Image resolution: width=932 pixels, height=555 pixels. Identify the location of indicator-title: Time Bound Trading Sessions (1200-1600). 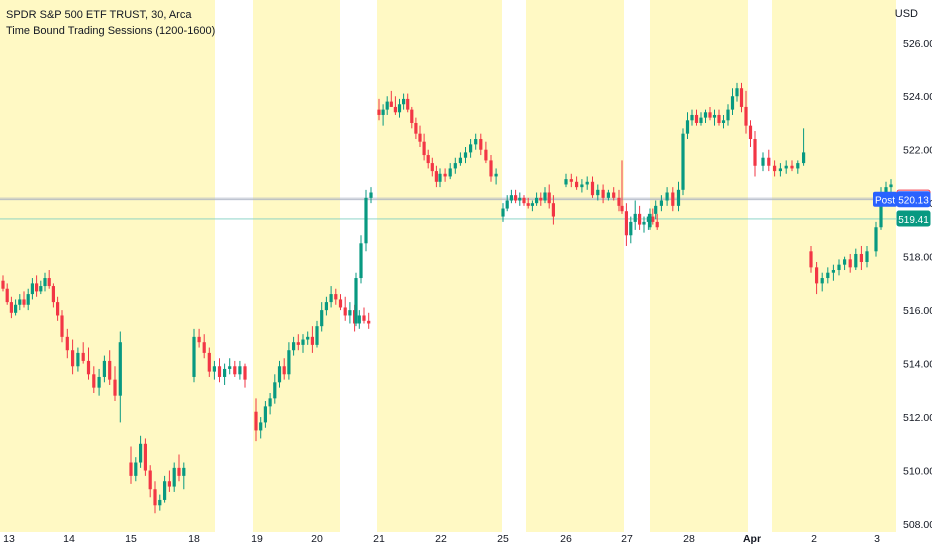
(111, 31).